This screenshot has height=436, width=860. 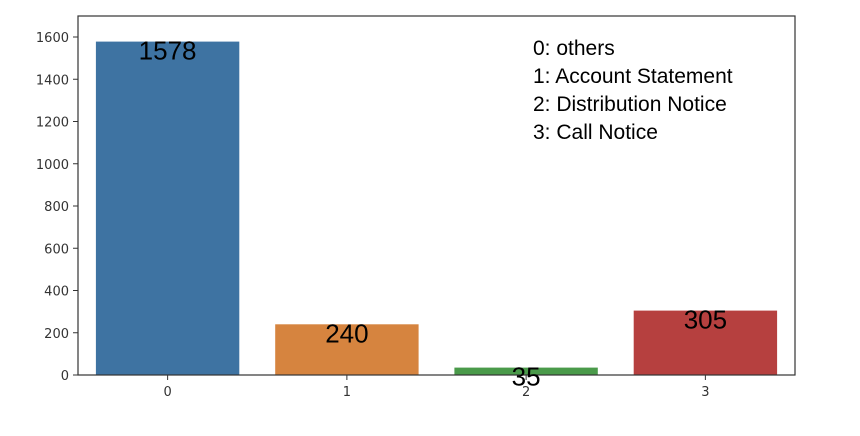 I want to click on y-tick-label-1400: 1400, so click(x=52, y=80).